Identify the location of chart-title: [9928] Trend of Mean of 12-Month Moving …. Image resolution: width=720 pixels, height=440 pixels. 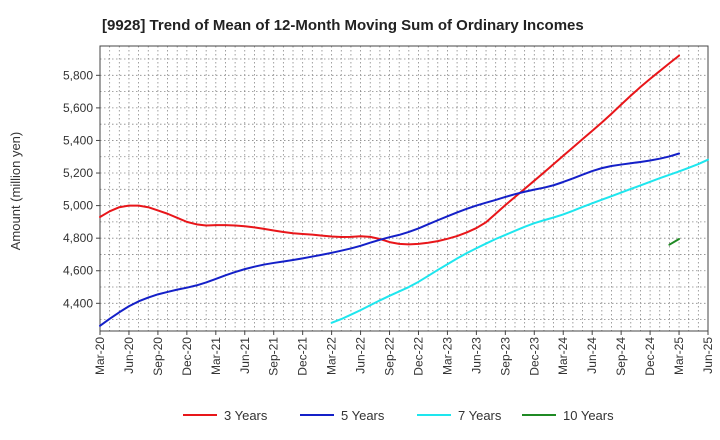
(343, 25).